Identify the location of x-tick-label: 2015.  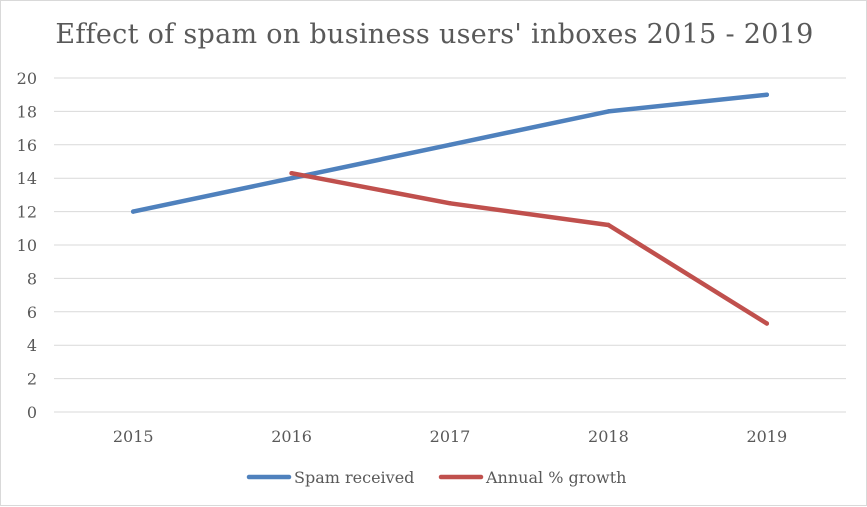
(133, 436).